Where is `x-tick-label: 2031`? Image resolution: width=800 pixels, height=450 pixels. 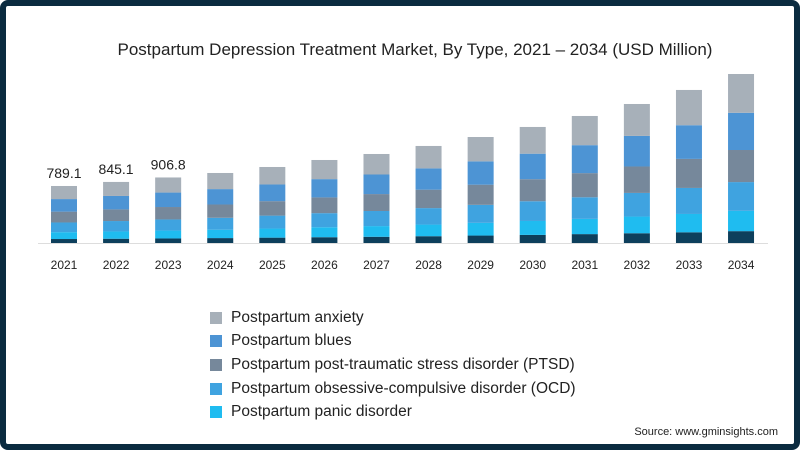
x-tick-label: 2031 is located at coordinates (584, 265).